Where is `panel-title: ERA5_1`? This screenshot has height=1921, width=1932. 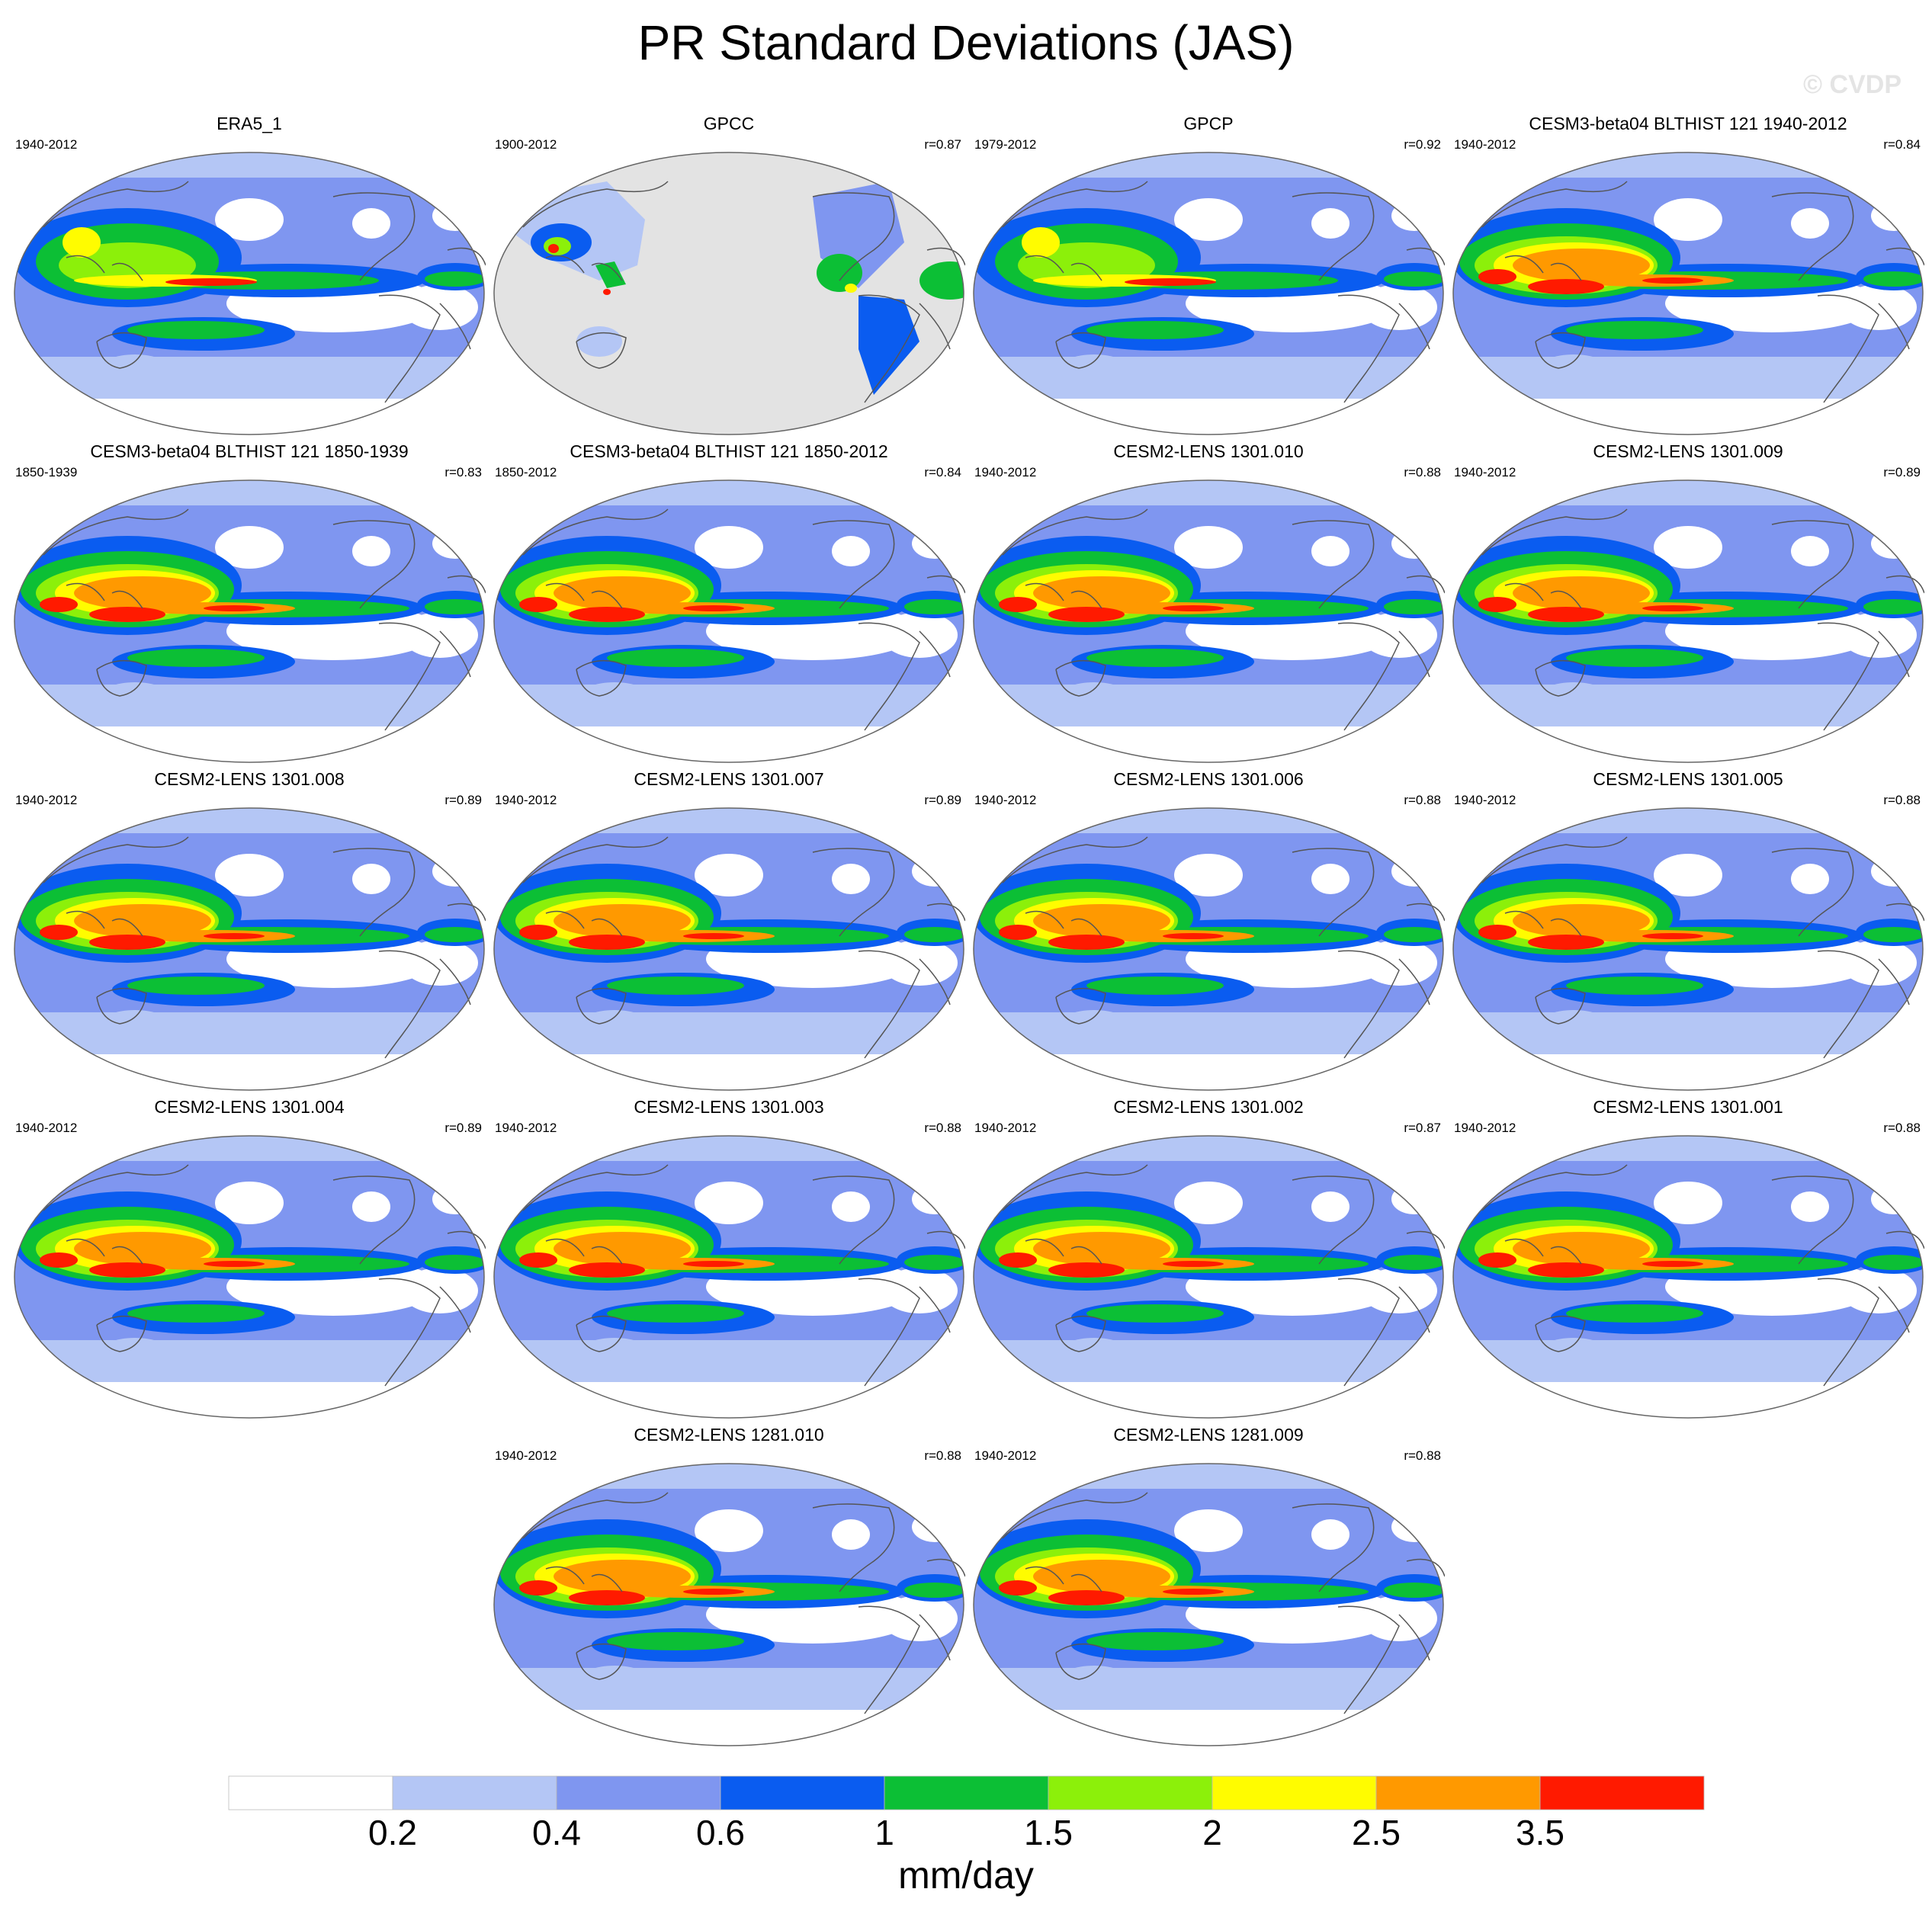
panel-title: ERA5_1 is located at coordinates (250, 123).